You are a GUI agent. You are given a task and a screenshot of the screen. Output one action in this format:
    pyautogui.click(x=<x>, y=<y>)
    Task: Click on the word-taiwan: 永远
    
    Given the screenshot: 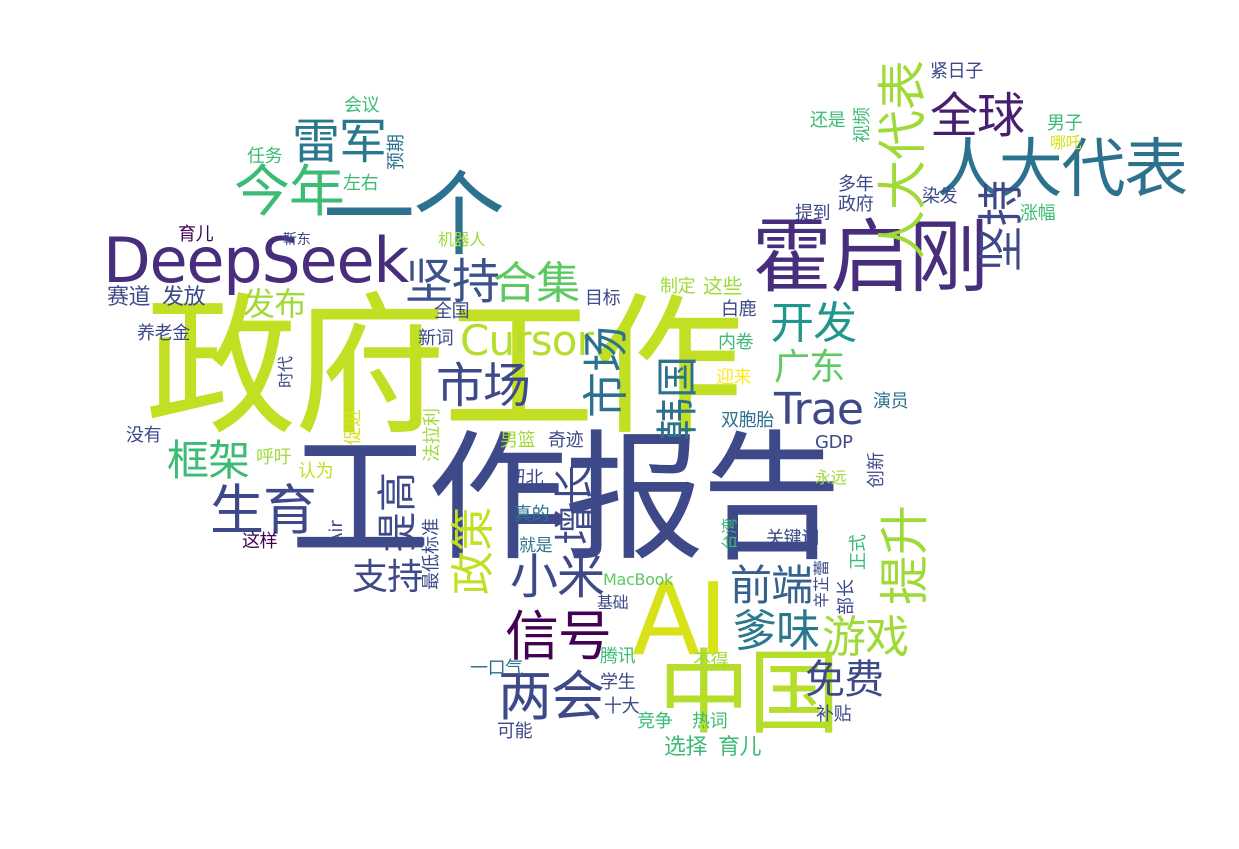 What is the action you would take?
    pyautogui.click(x=831, y=477)
    